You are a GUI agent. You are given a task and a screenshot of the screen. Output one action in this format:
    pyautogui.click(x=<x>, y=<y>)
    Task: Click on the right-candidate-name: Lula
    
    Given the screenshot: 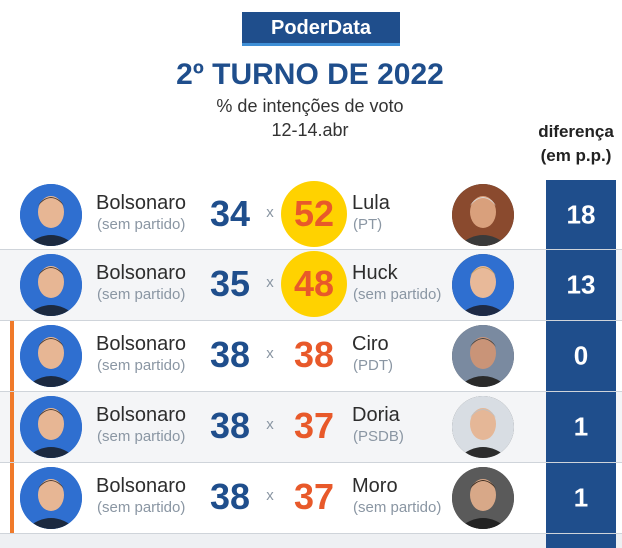 What is the action you would take?
    pyautogui.click(x=371, y=203)
    